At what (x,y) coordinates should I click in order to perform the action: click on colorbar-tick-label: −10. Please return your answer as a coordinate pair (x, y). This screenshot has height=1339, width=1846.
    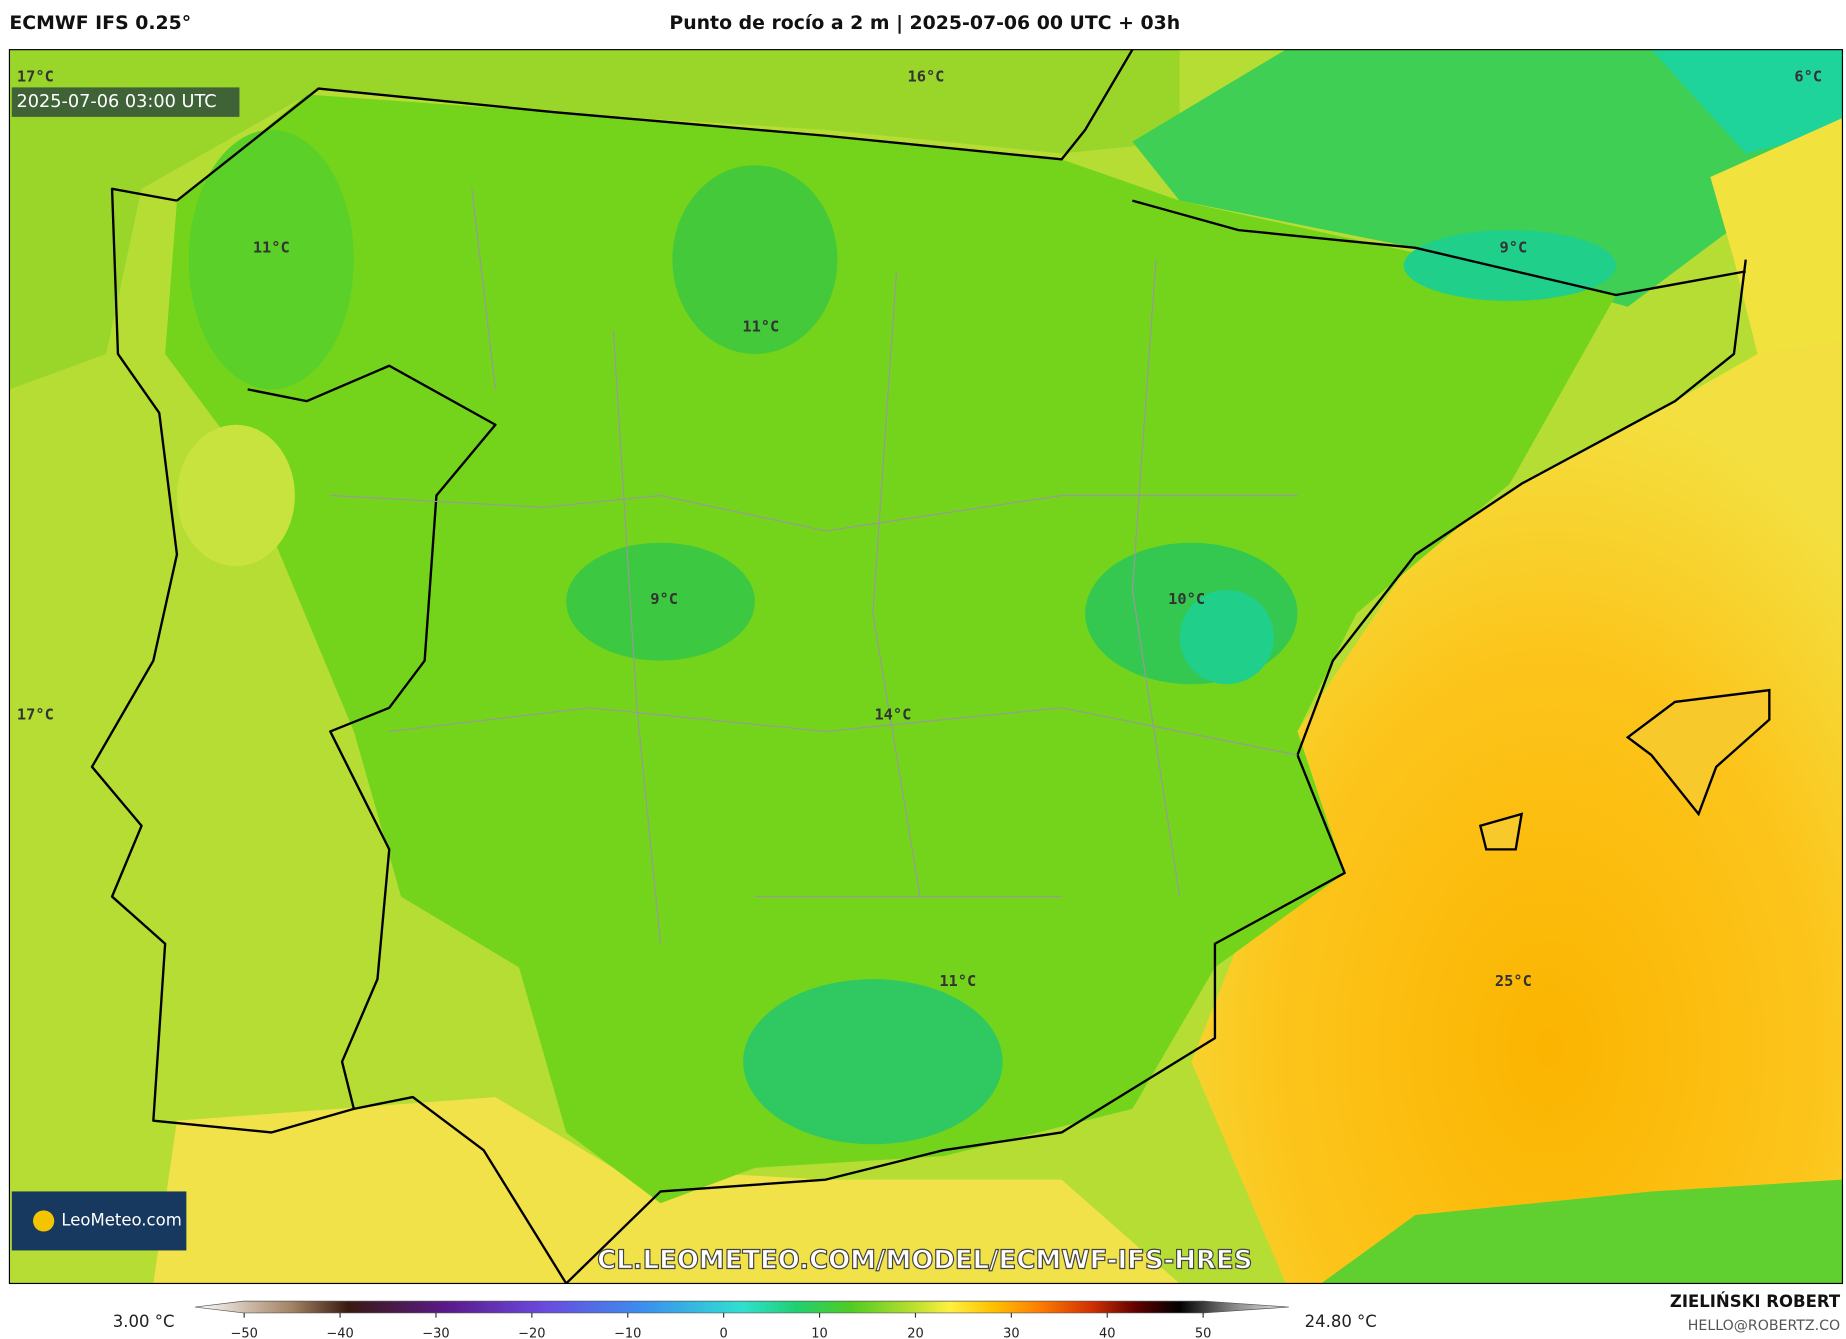
    Looking at the image, I should click on (627, 1333).